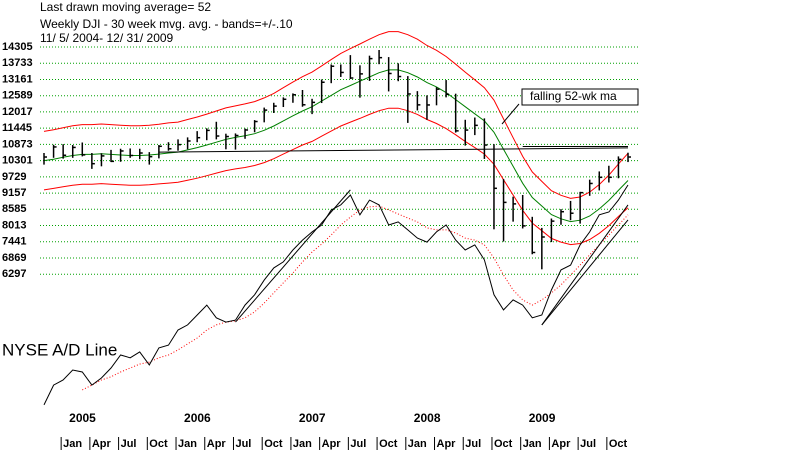 The height and width of the screenshot is (452, 800). I want to click on year-label: 2008, so click(427, 418).